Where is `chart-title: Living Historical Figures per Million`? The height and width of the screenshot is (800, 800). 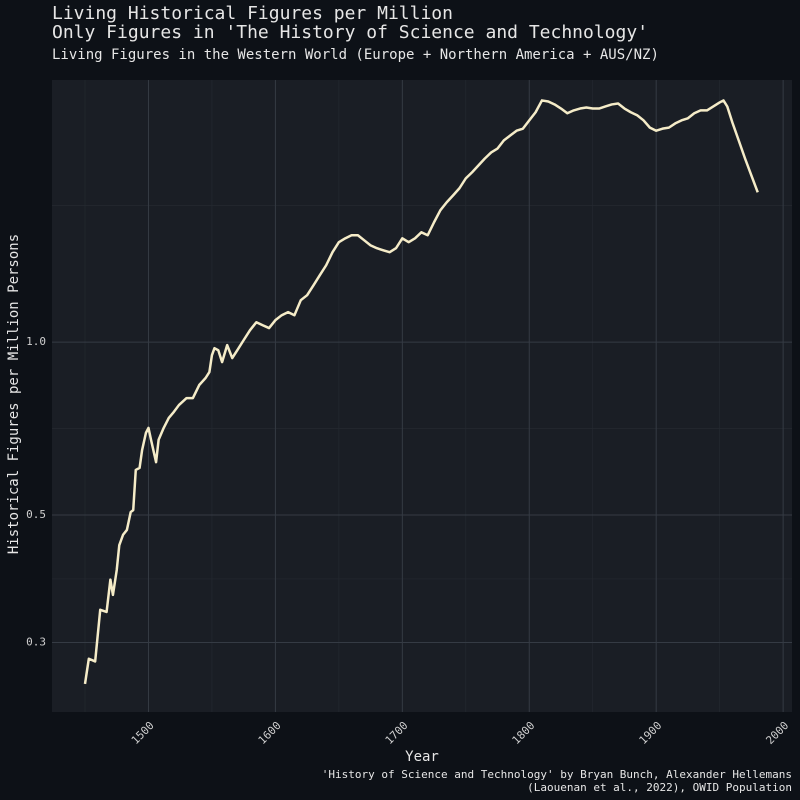
chart-title: Living Historical Figures per Million is located at coordinates (252, 13).